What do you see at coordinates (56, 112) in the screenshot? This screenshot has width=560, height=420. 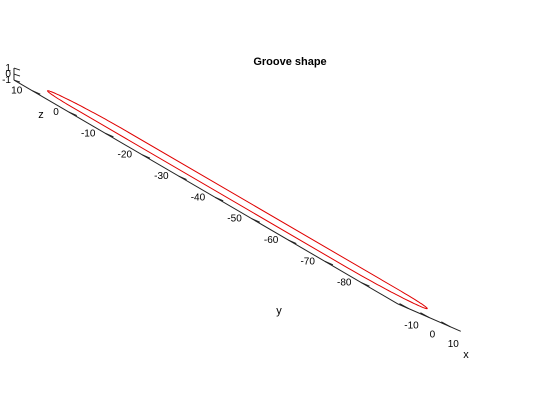 I see `y-tick-label: 0` at bounding box center [56, 112].